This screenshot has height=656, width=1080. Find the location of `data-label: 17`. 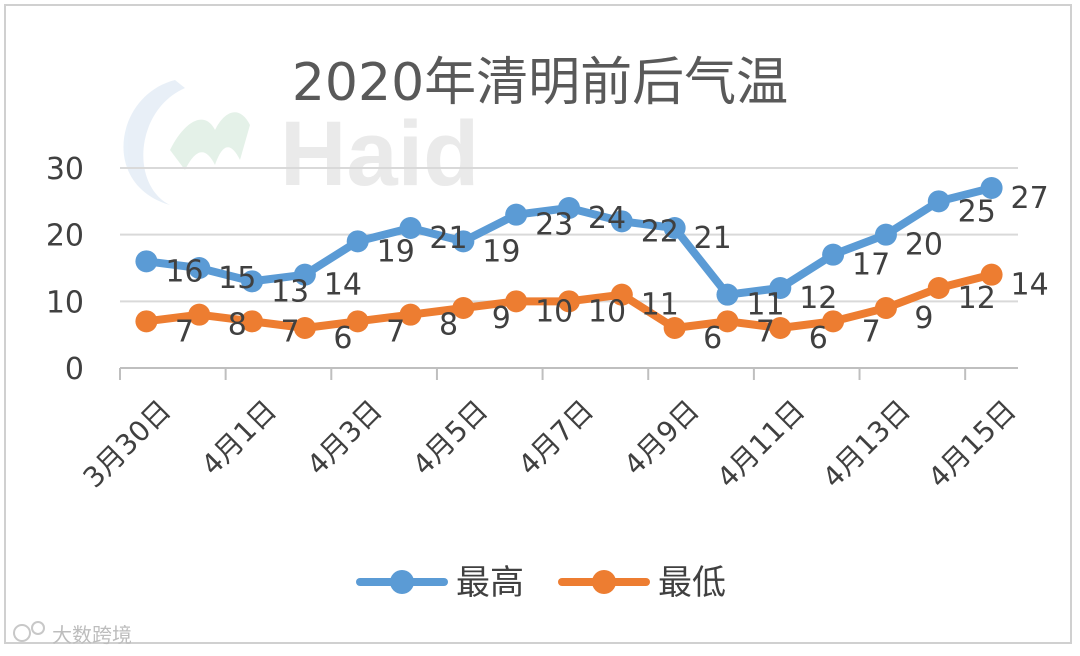

data-label: 17 is located at coordinates (871, 265).